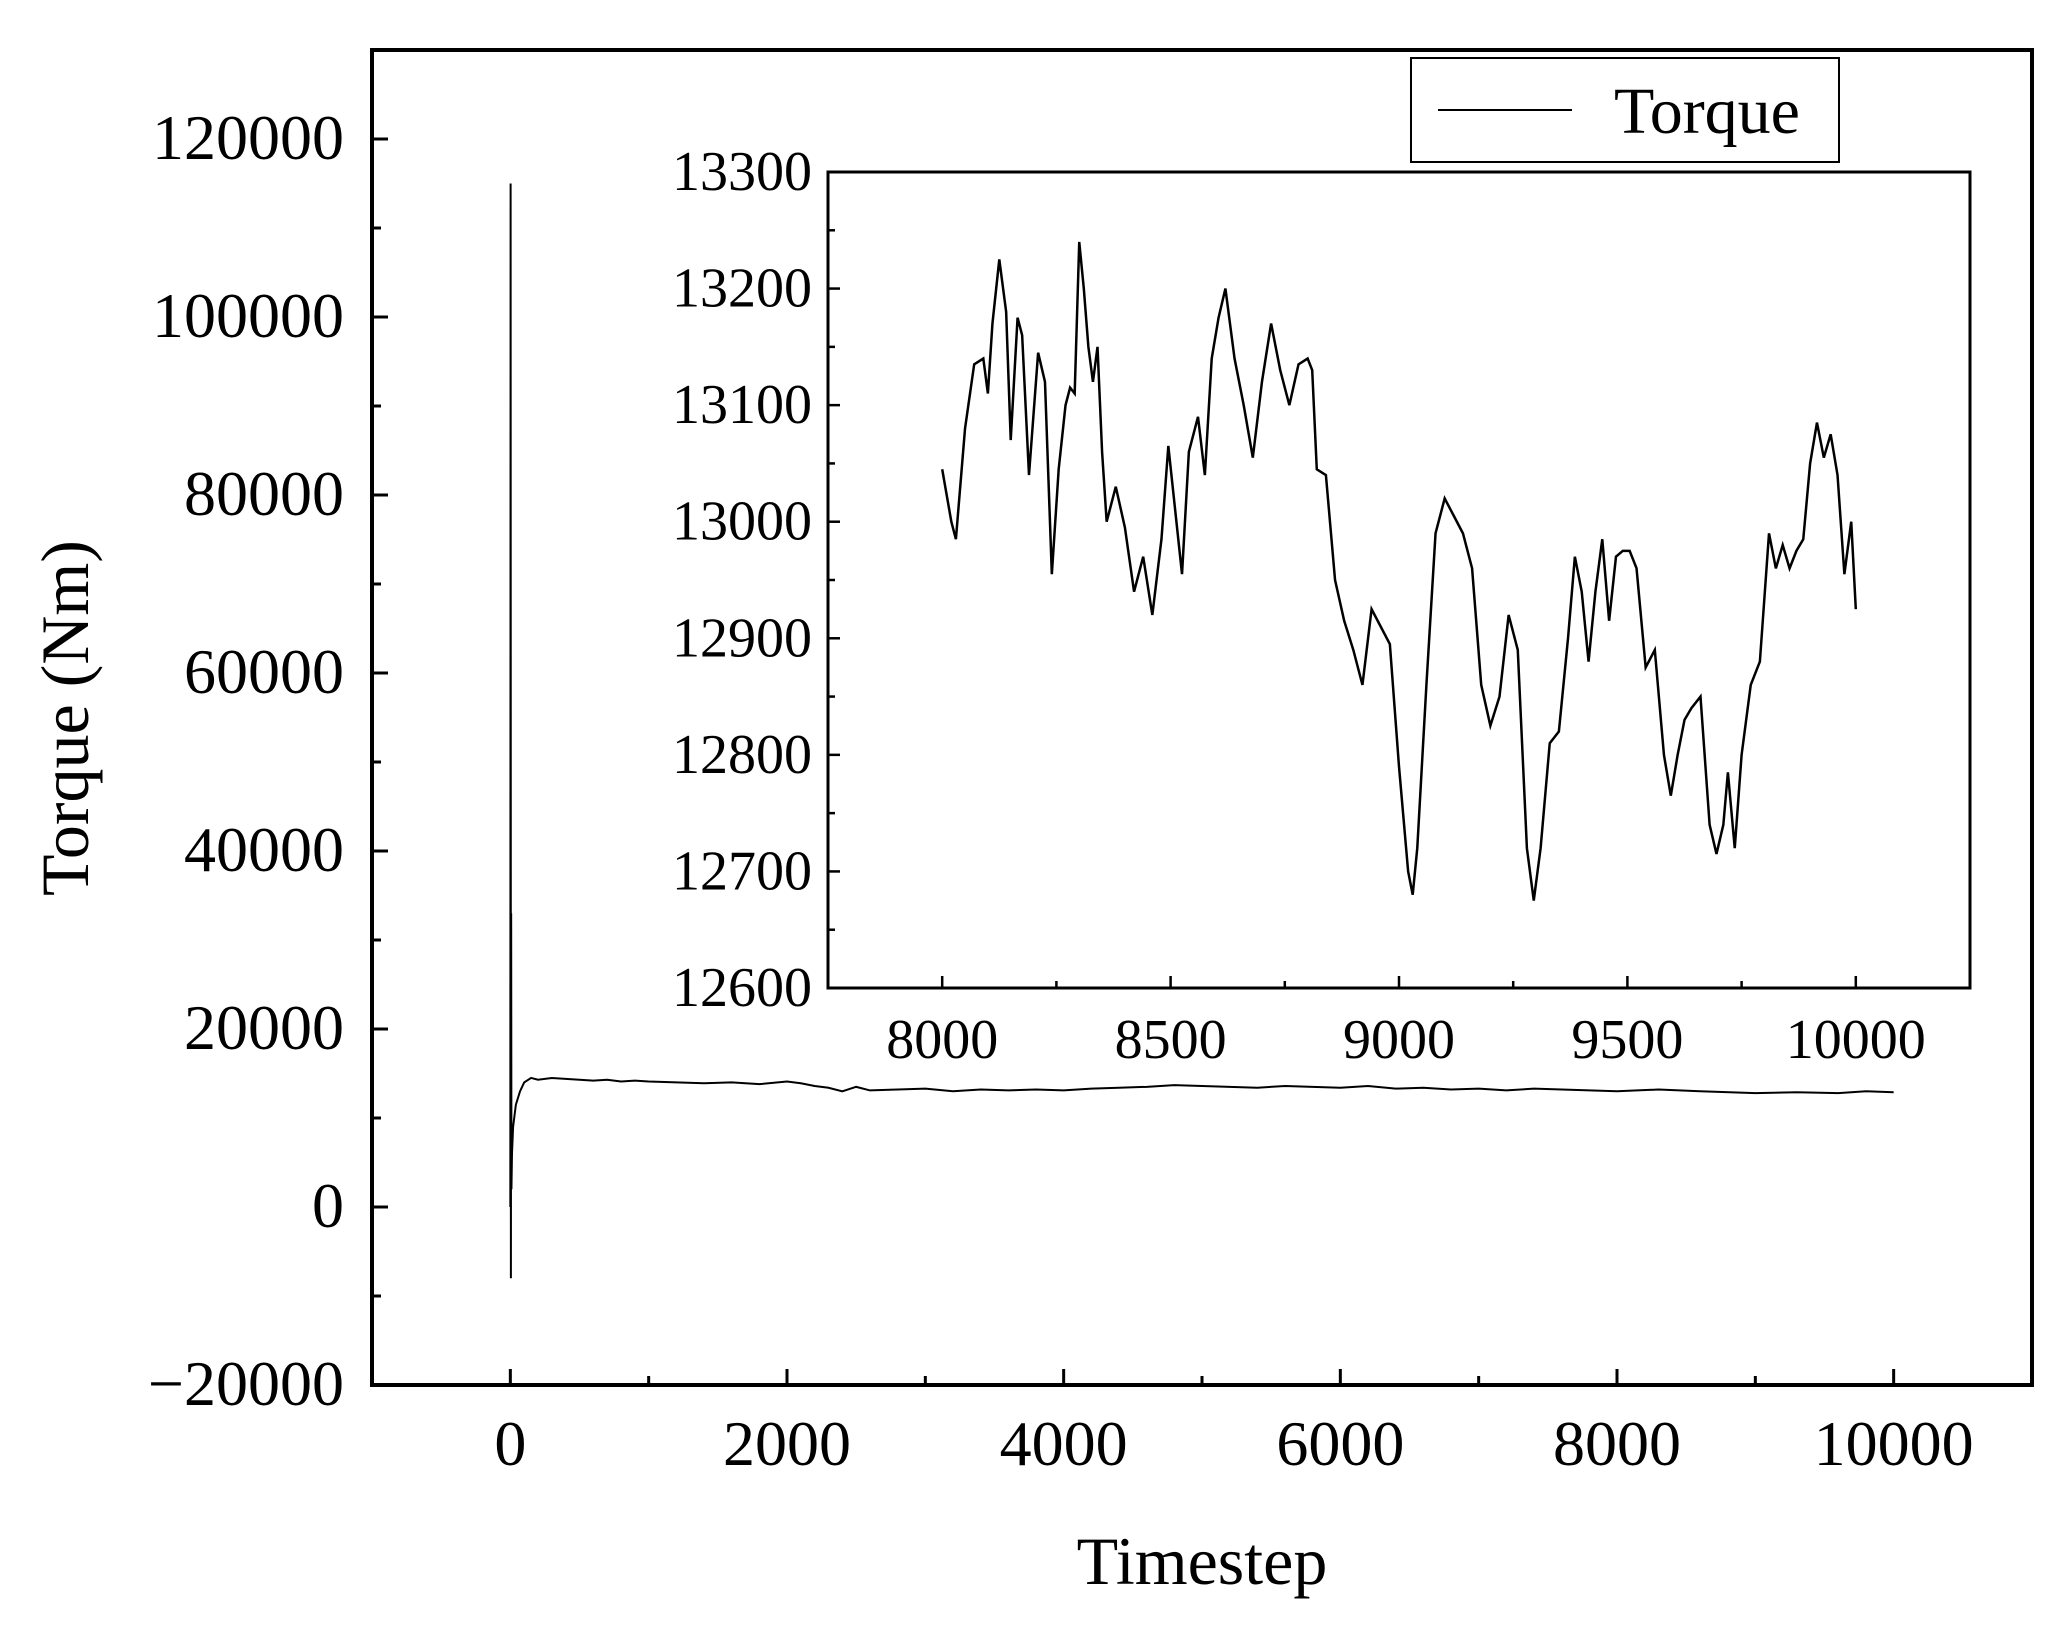  What do you see at coordinates (264, 1027) in the screenshot?
I see `y-tick-label: 20000` at bounding box center [264, 1027].